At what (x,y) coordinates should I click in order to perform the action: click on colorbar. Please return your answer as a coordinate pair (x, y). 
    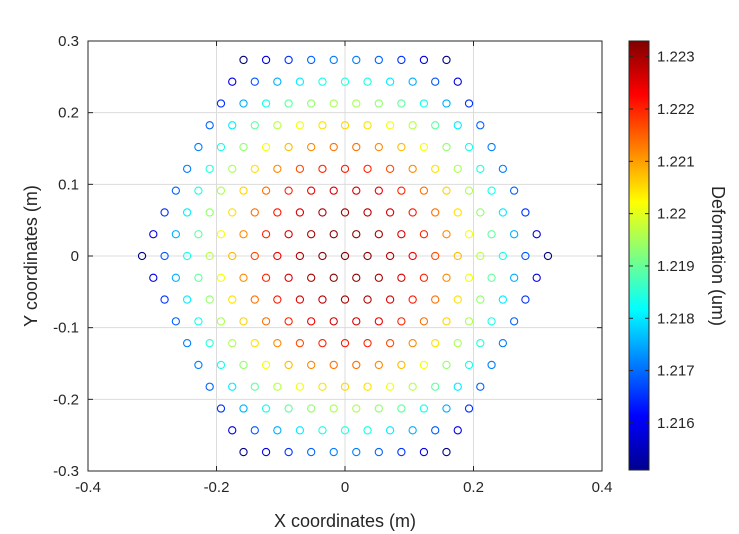
    Looking at the image, I should click on (639, 255).